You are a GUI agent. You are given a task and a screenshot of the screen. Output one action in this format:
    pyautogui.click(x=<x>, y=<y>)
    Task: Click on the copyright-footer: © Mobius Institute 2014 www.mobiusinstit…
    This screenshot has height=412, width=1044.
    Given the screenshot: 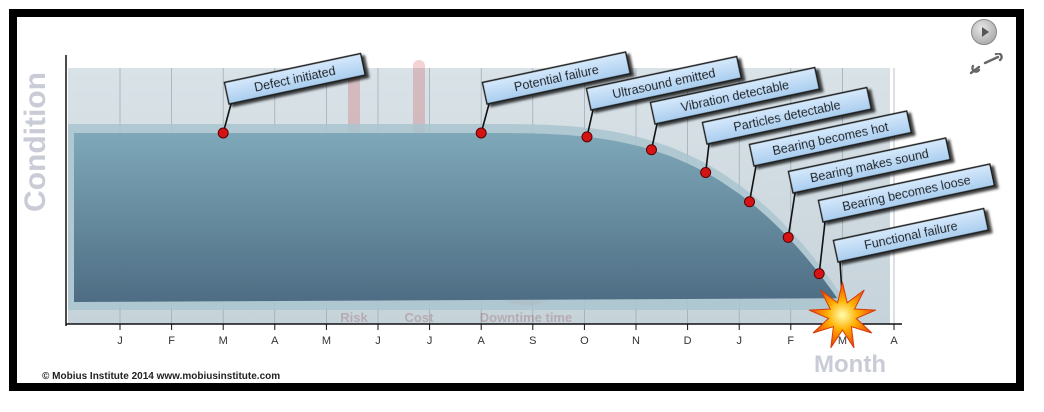 What is the action you would take?
    pyautogui.click(x=161, y=376)
    